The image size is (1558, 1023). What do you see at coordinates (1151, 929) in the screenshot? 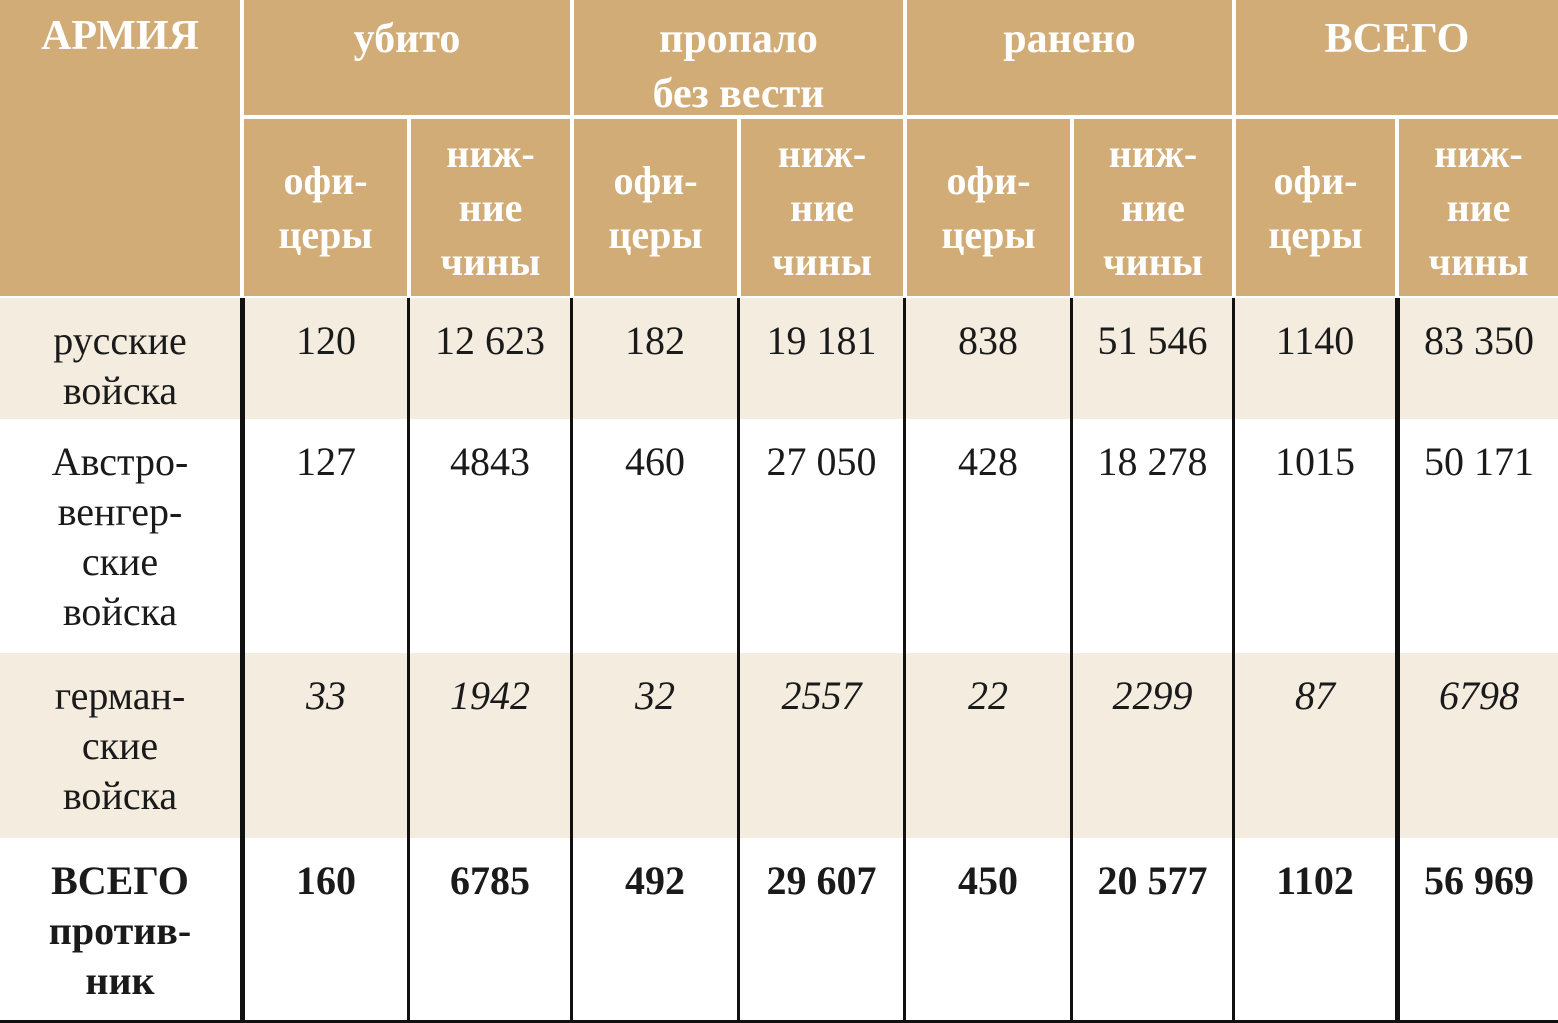
I see `value-cell: 20 577` at bounding box center [1151, 929].